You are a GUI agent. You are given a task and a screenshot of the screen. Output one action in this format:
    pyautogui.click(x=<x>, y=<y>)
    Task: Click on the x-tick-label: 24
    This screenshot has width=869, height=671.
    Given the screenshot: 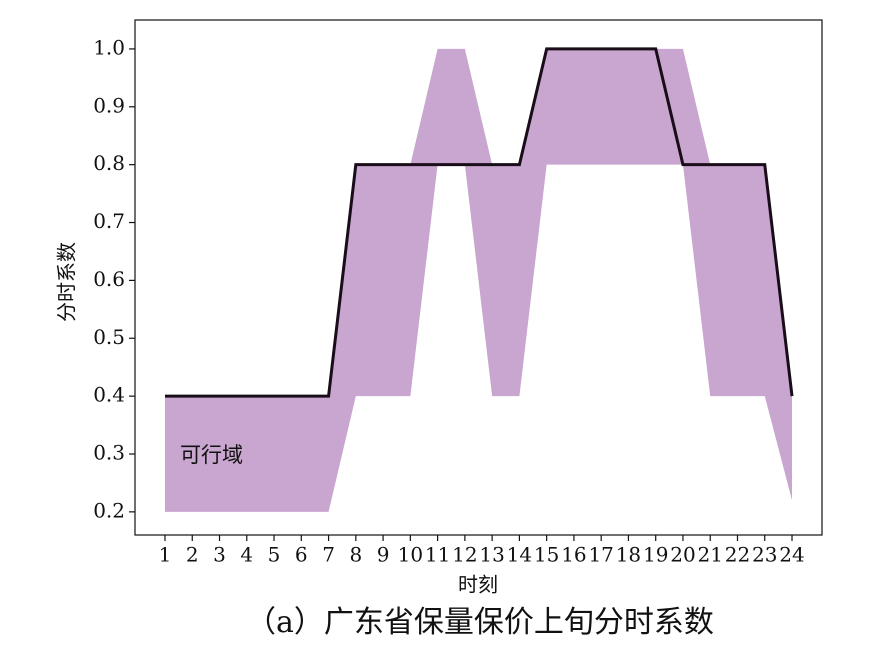 What is the action you would take?
    pyautogui.click(x=791, y=555)
    